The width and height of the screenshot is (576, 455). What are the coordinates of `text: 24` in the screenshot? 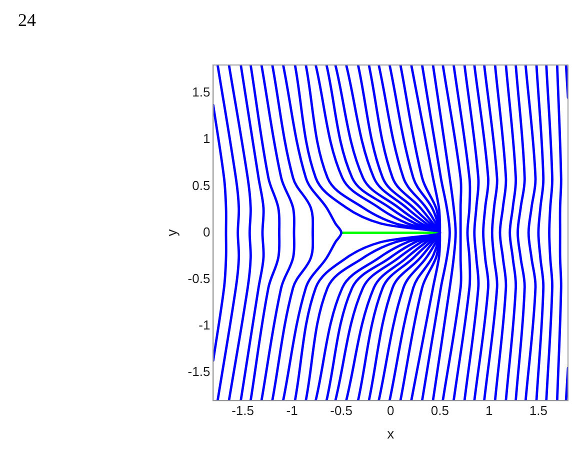 It's located at (27, 20).